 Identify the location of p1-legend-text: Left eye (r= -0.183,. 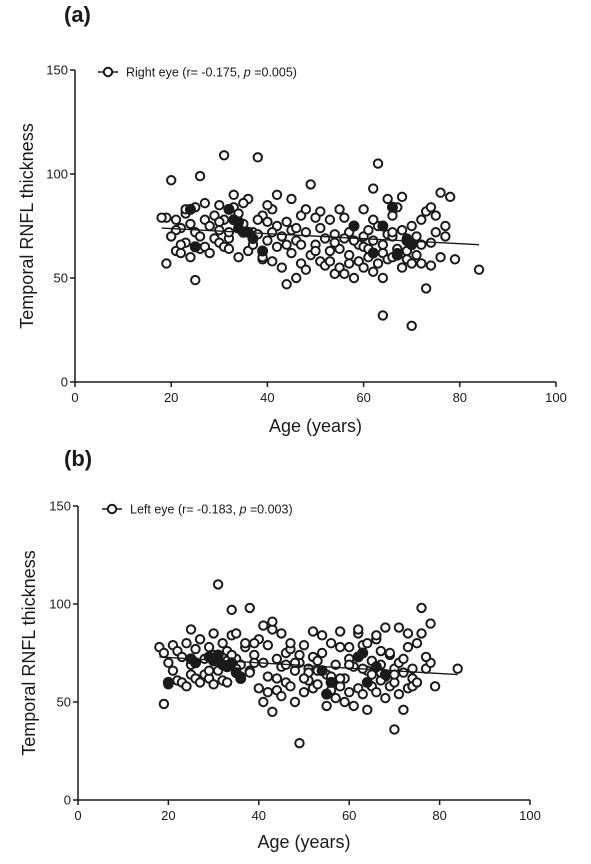
(184, 510).